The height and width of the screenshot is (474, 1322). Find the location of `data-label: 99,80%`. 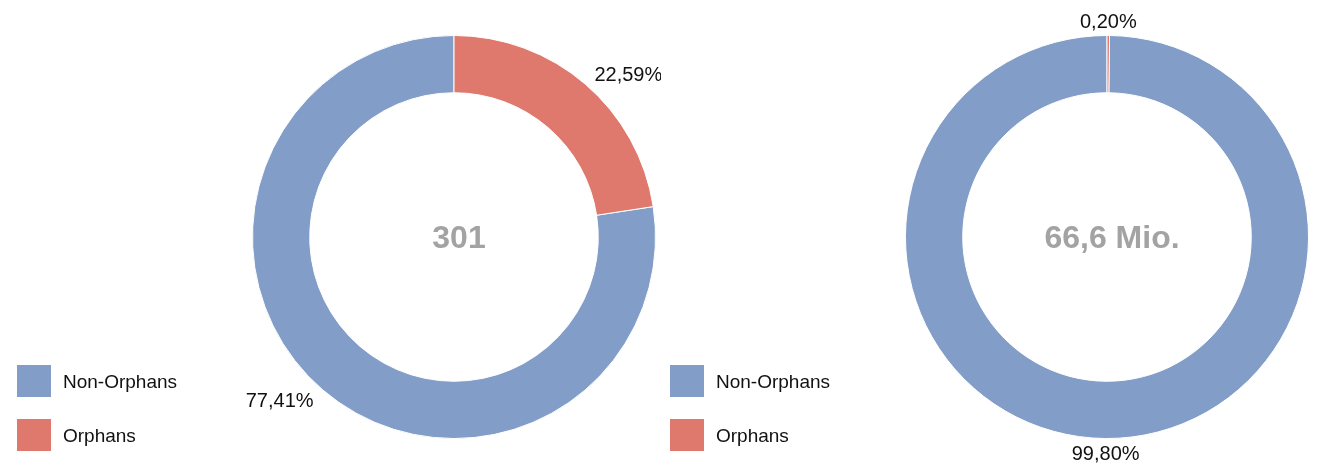

data-label: 99,80% is located at coordinates (1105, 452).